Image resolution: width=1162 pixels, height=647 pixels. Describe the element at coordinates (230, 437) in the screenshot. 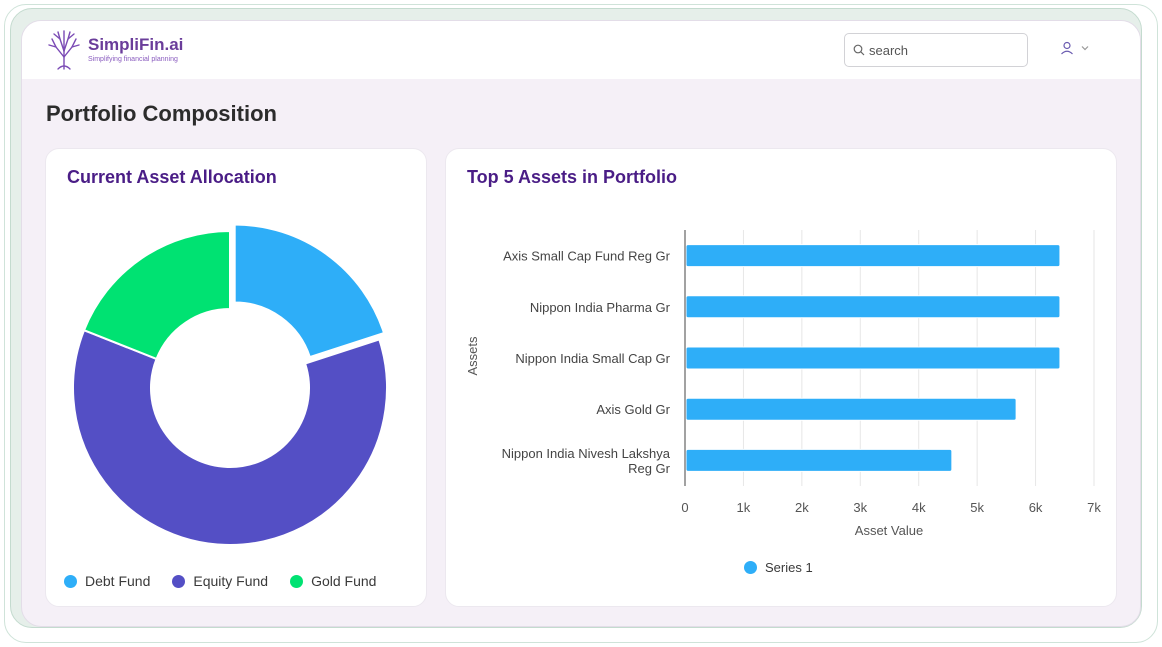

I see `donut-slice-equity-fund` at that location.